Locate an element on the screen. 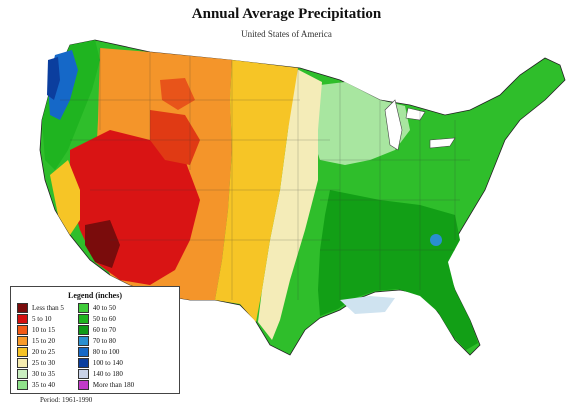  plains-yellow-region is located at coordinates (256, 191).